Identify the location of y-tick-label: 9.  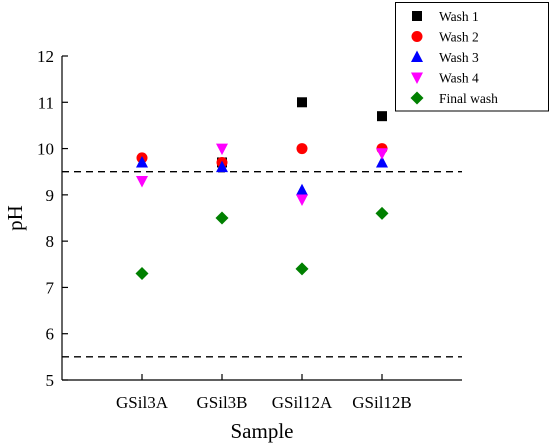
(50, 195).